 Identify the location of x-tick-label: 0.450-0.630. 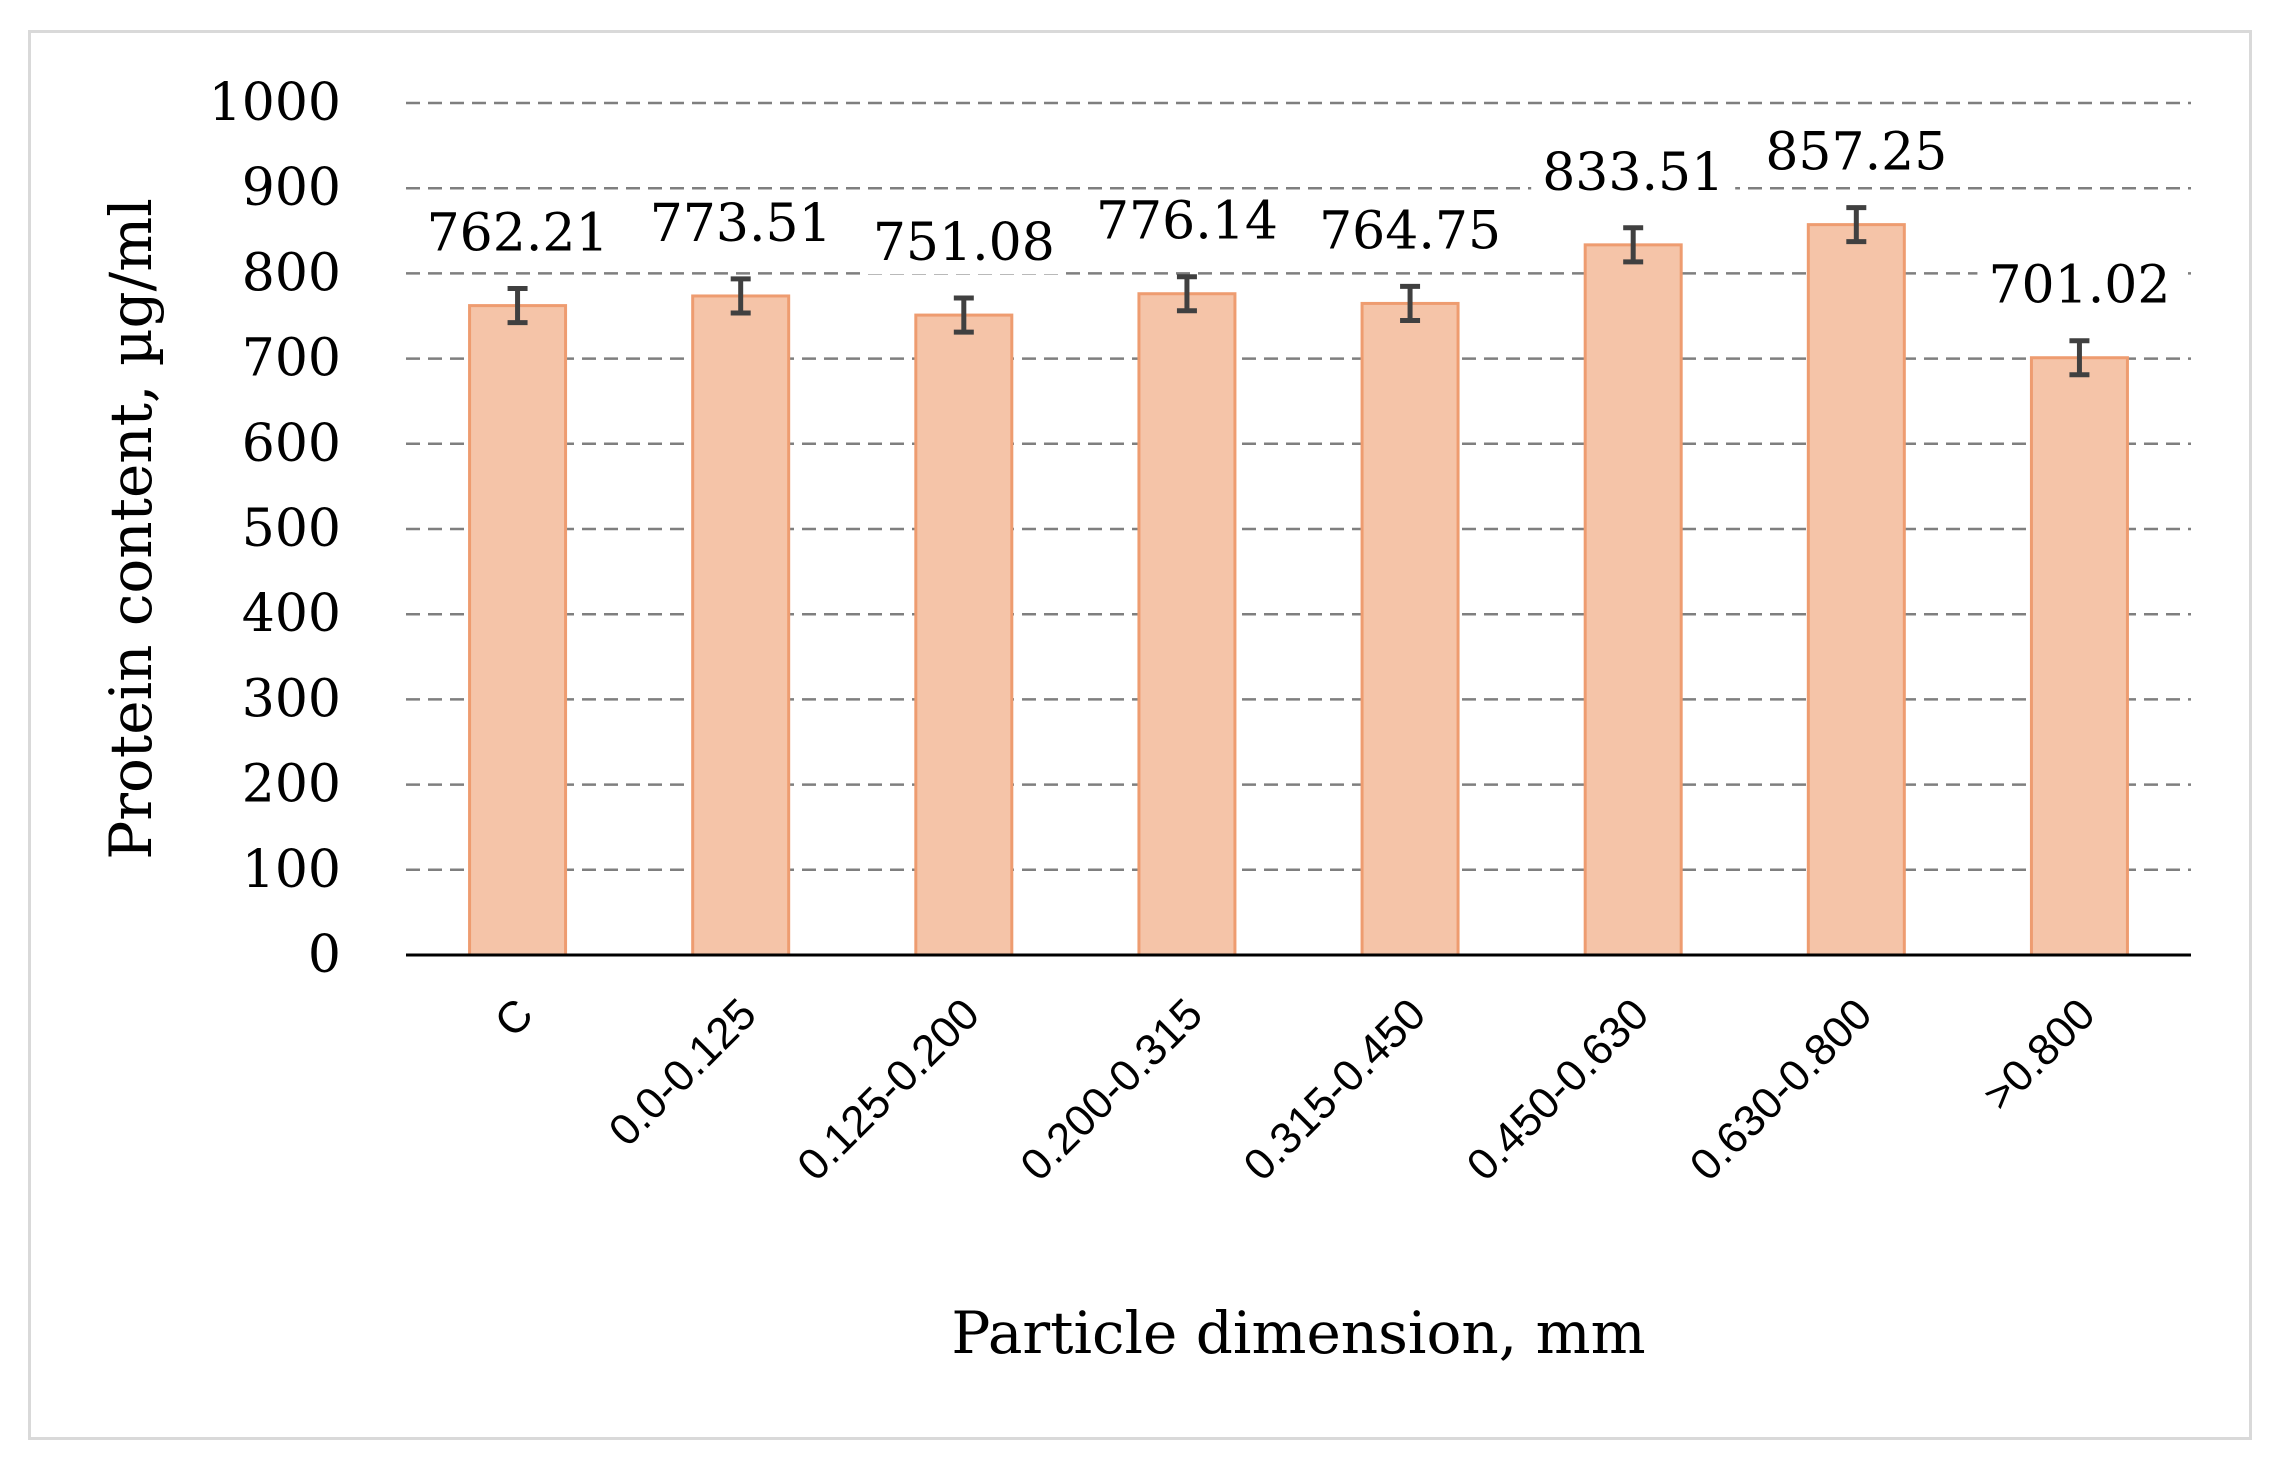
(1558, 1089).